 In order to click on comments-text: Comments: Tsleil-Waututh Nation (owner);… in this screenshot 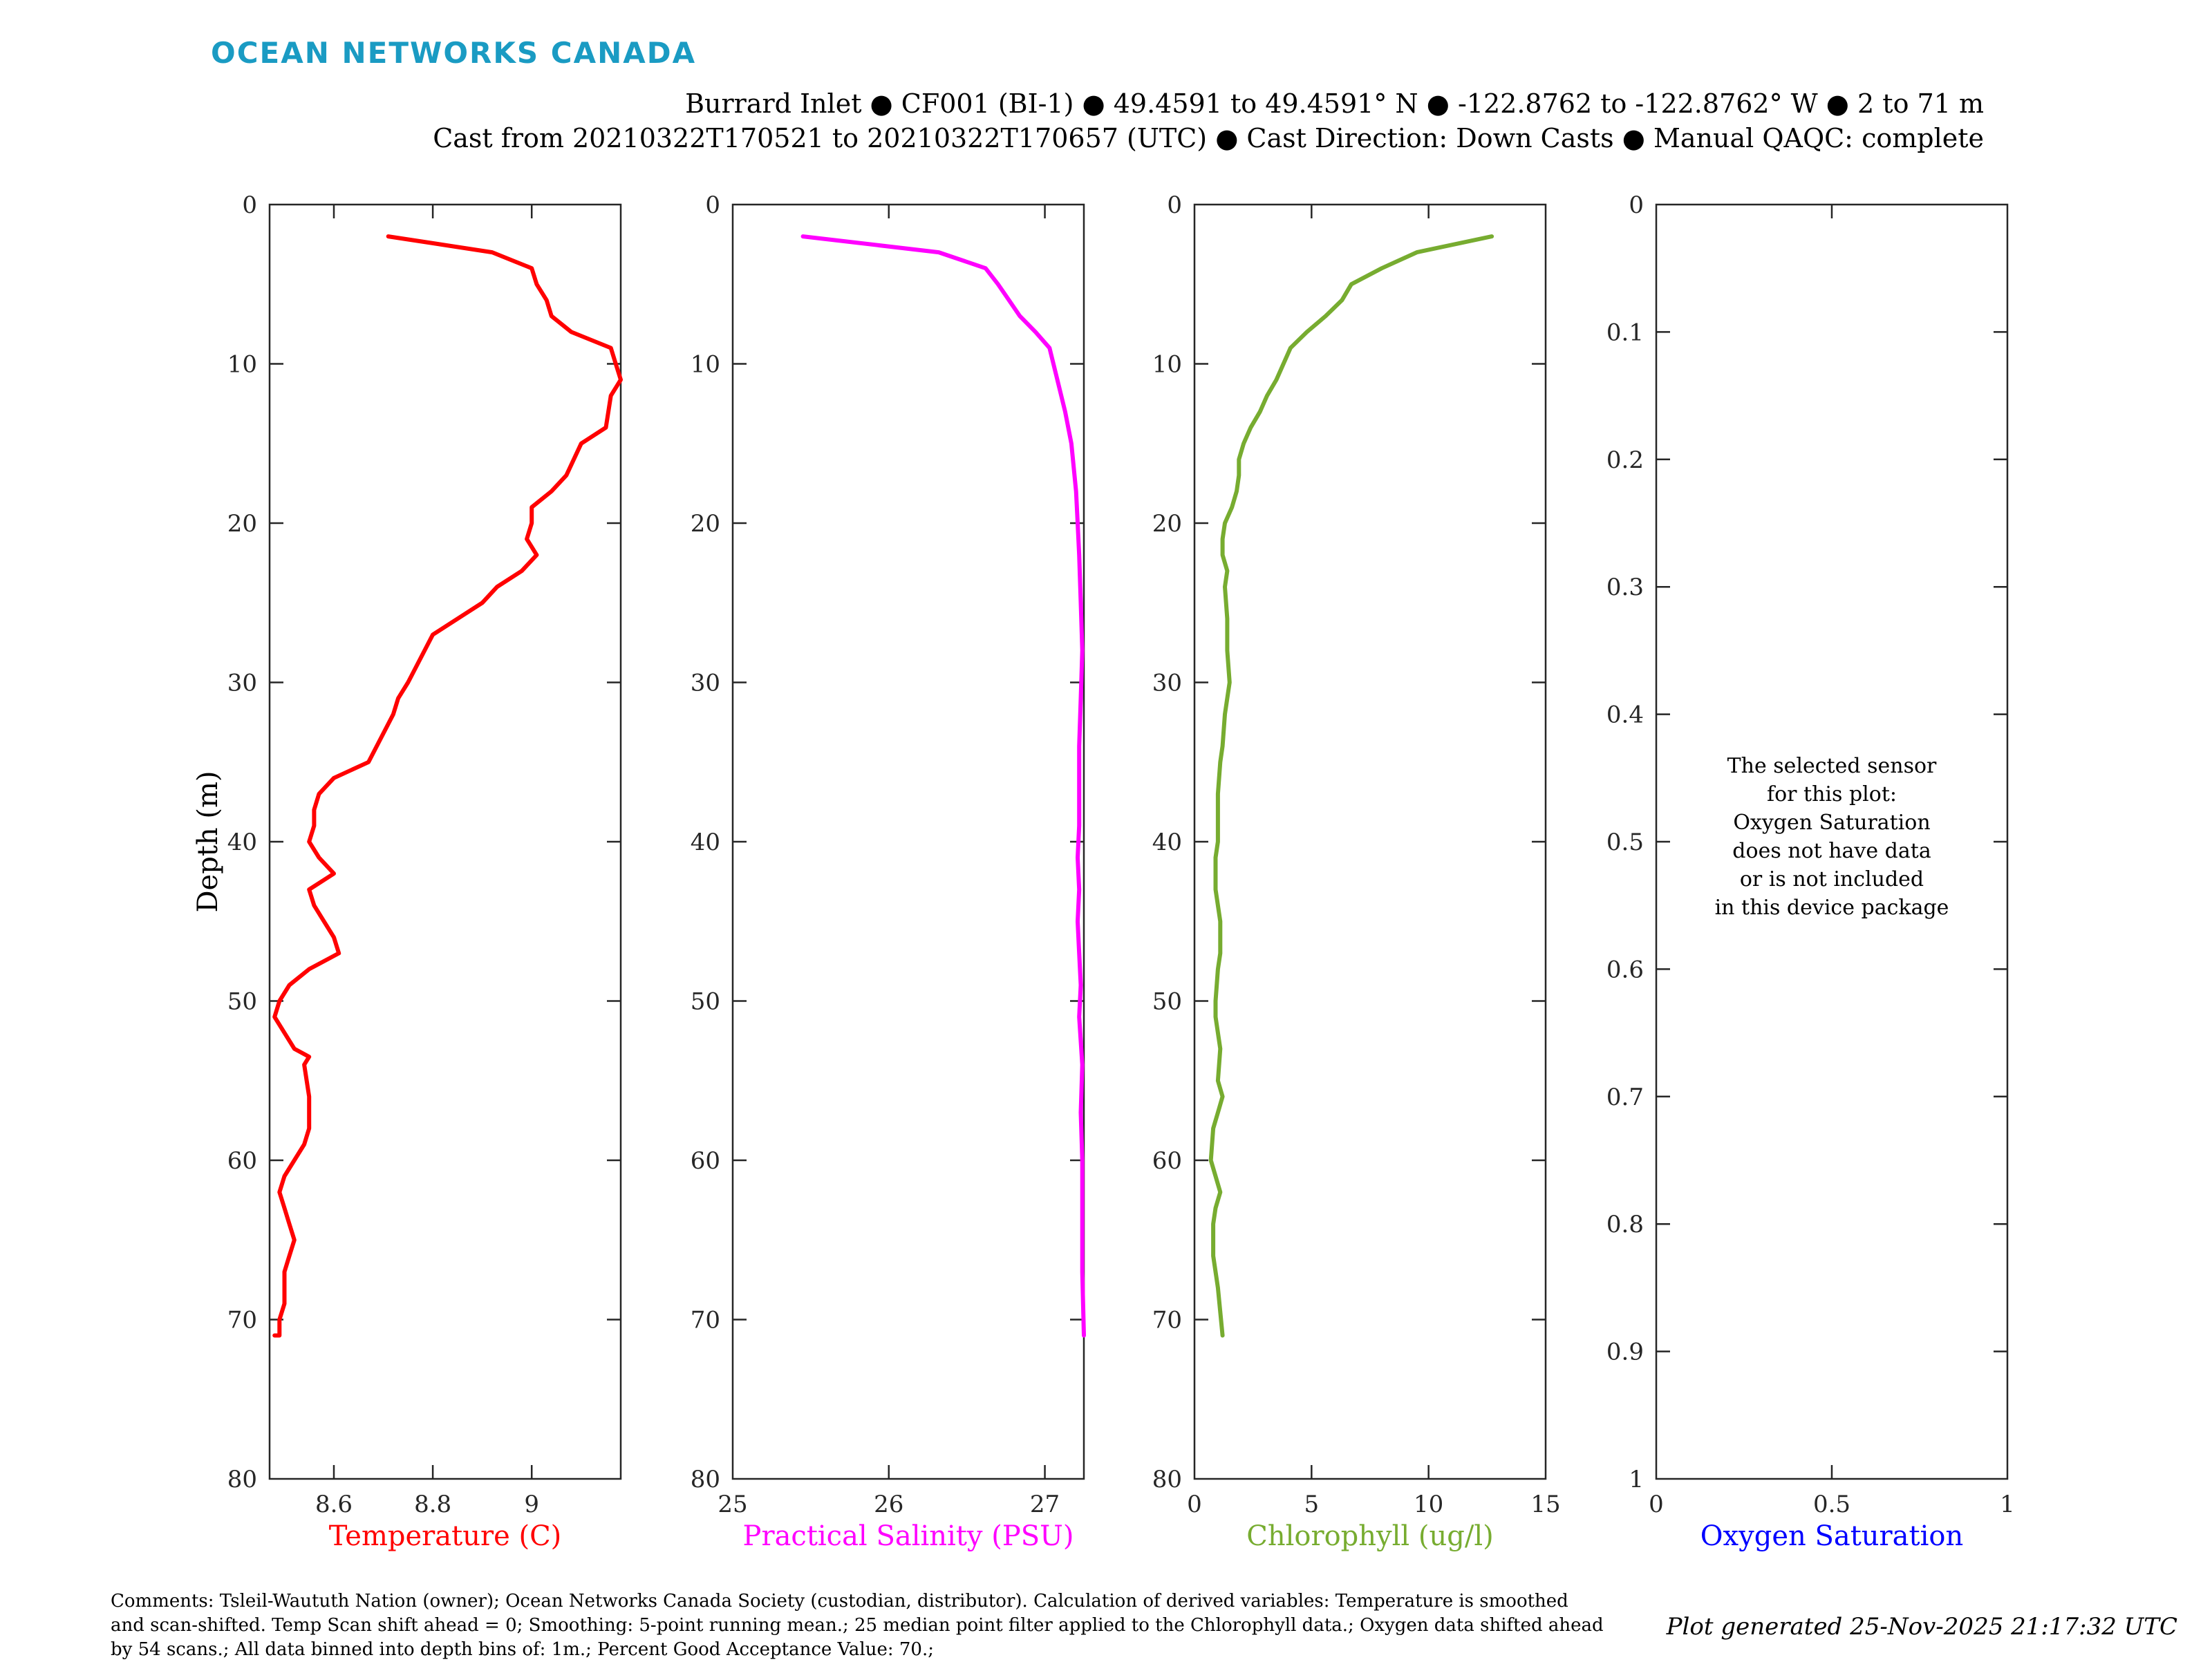, I will do `click(857, 1625)`.